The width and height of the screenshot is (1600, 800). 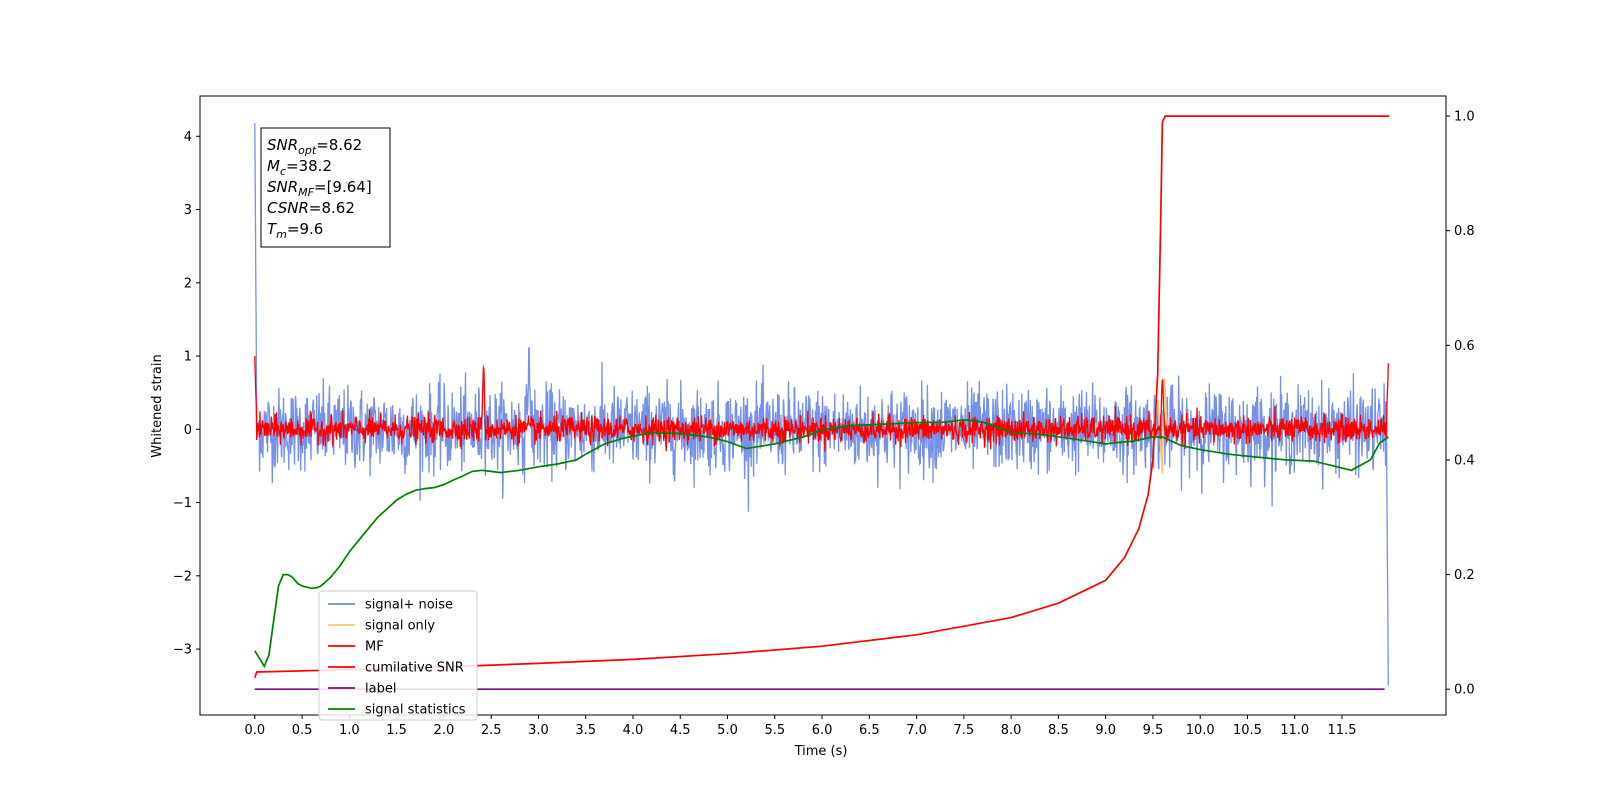 What do you see at coordinates (680, 730) in the screenshot?
I see `x-tick-label: 4.5` at bounding box center [680, 730].